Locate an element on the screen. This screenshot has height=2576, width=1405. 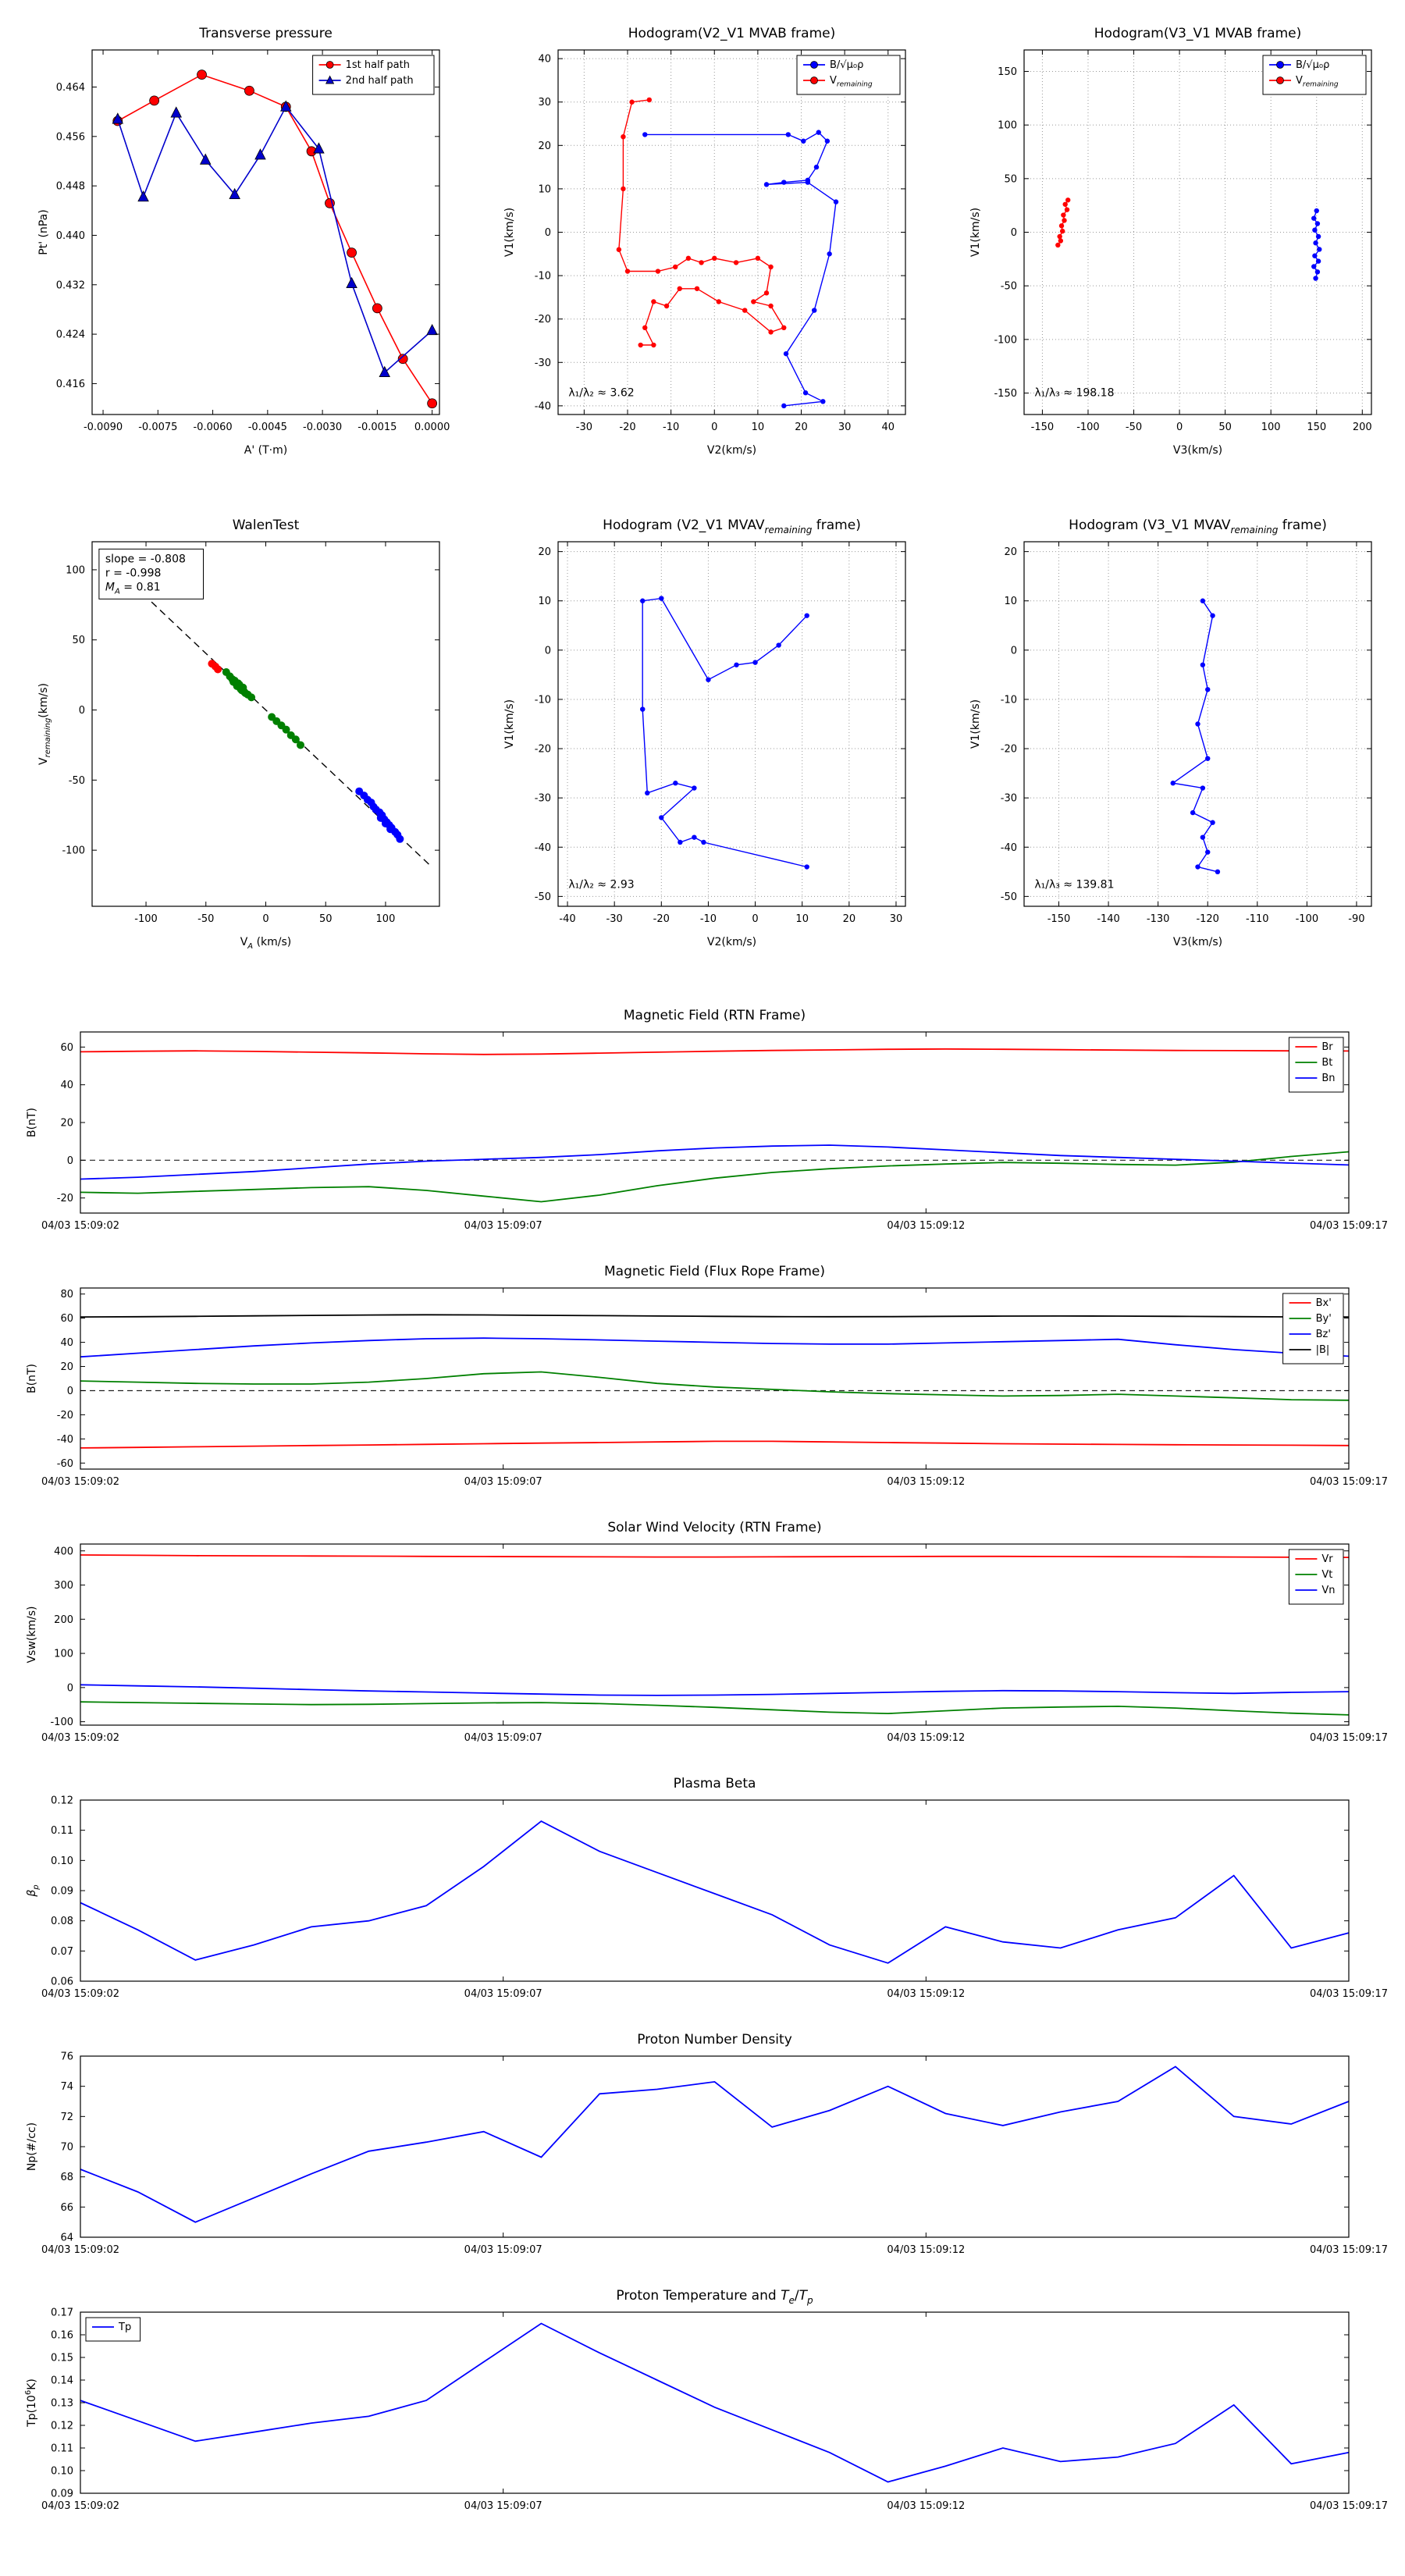
svg-text: -110 is located at coordinates (1257, 919).